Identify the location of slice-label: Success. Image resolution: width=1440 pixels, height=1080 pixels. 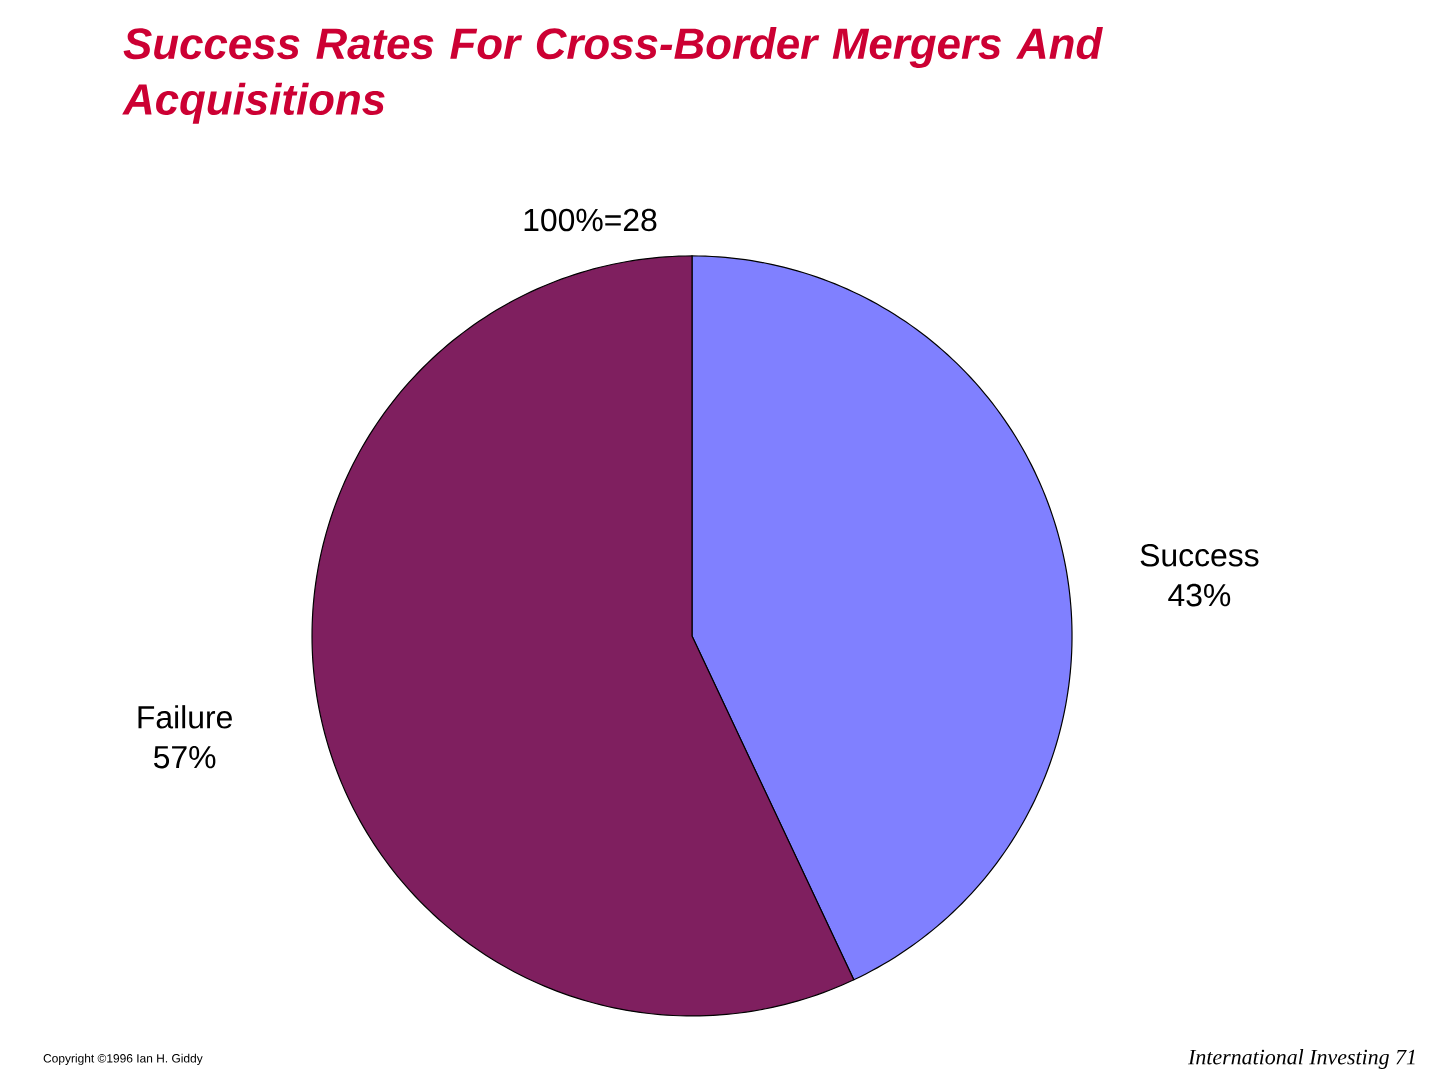
(1199, 555).